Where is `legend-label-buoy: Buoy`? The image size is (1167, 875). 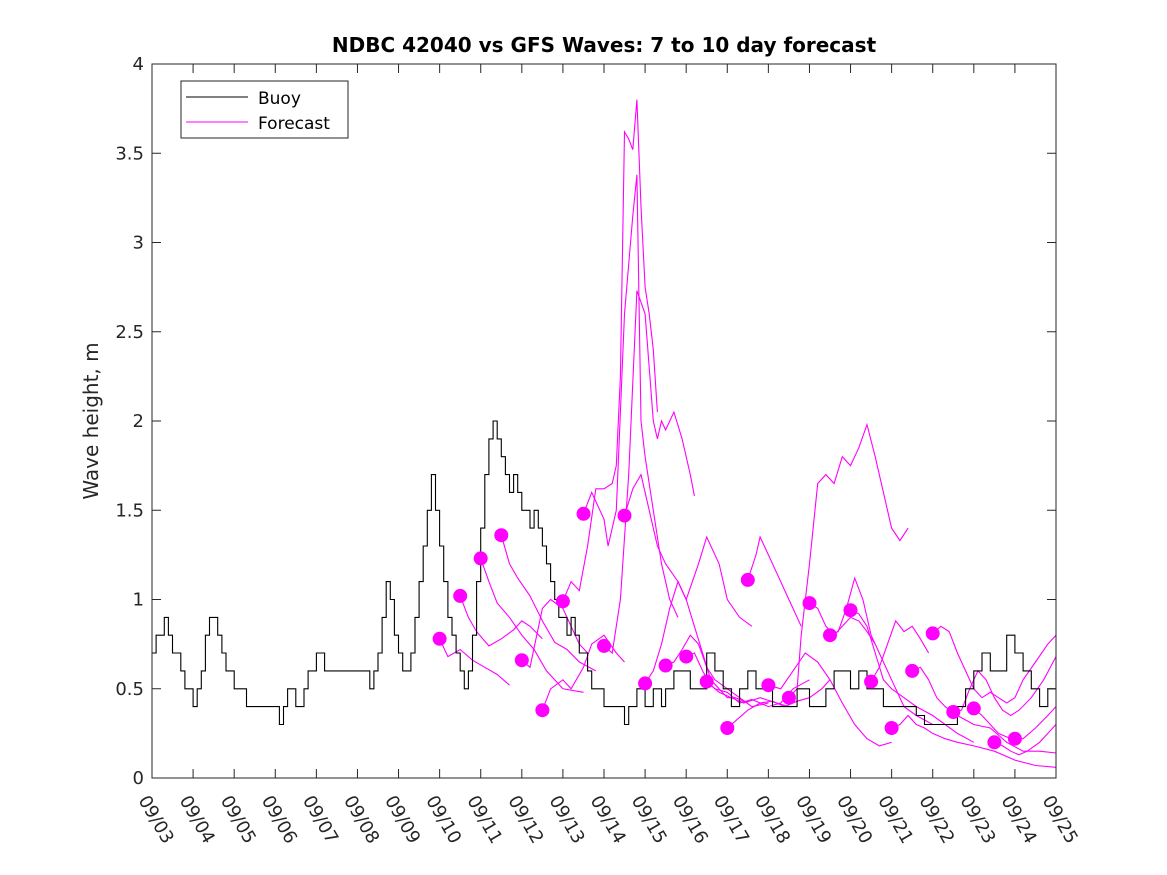
legend-label-buoy: Buoy is located at coordinates (279, 99).